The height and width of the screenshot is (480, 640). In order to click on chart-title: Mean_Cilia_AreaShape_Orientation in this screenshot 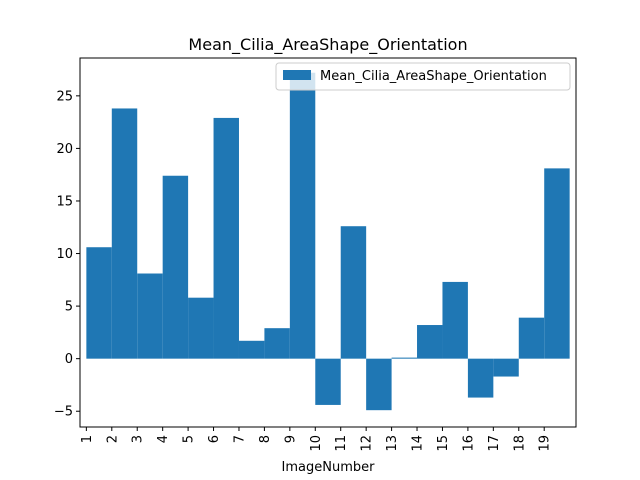, I will do `click(327, 45)`.